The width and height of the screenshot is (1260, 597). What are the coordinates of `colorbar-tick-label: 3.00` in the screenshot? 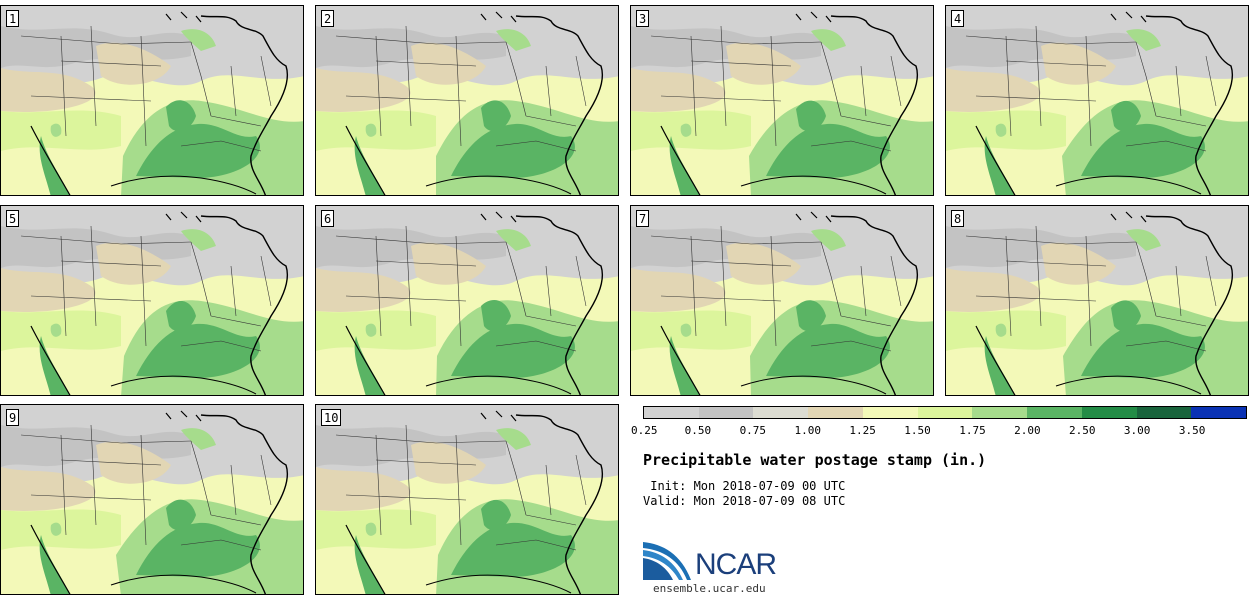 It's located at (1137, 430).